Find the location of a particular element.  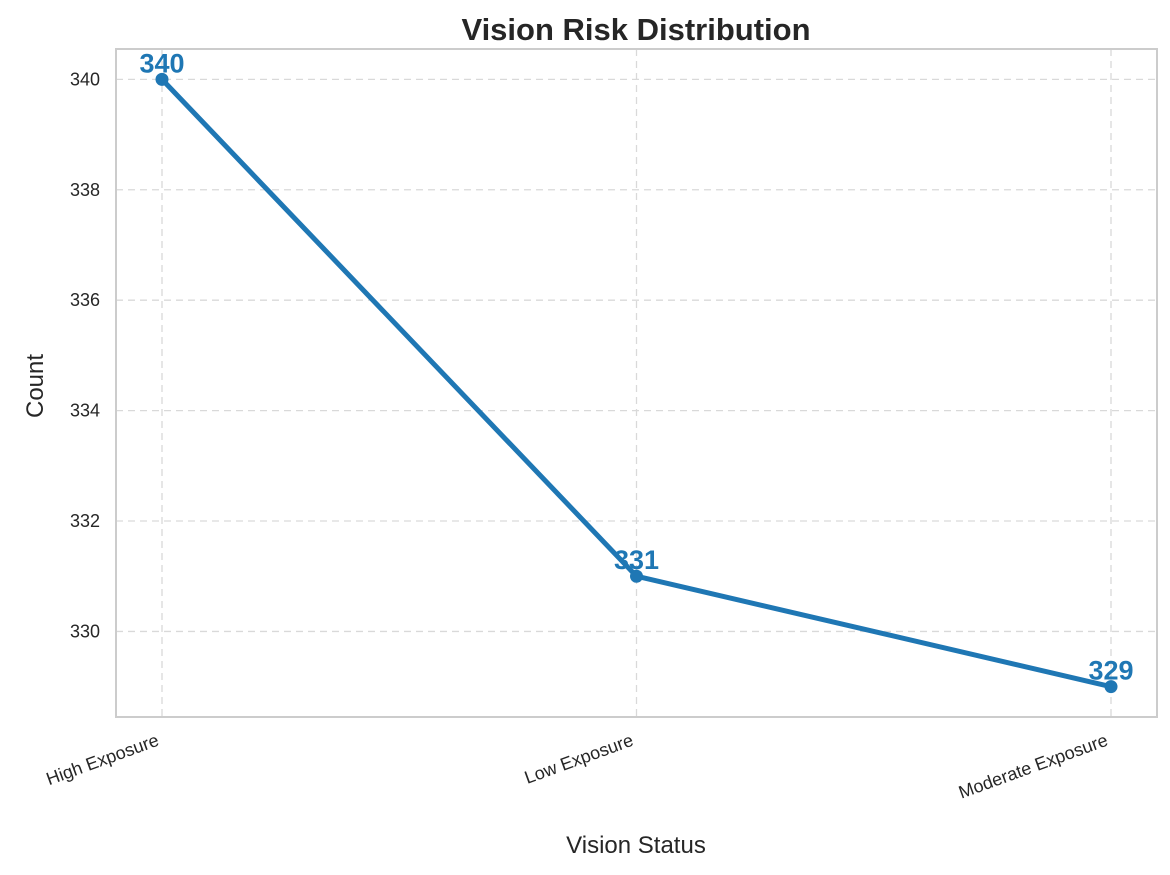

y-axis-label: Count is located at coordinates (35, 386).